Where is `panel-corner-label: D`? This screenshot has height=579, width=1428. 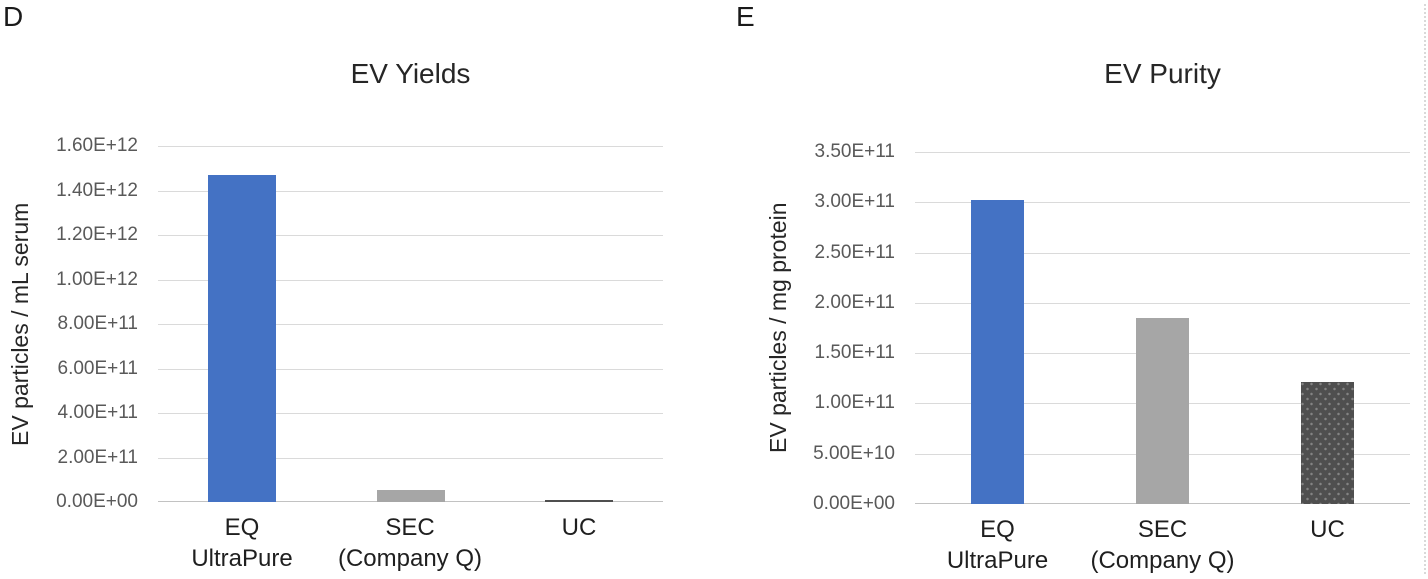 panel-corner-label: D is located at coordinates (13, 16).